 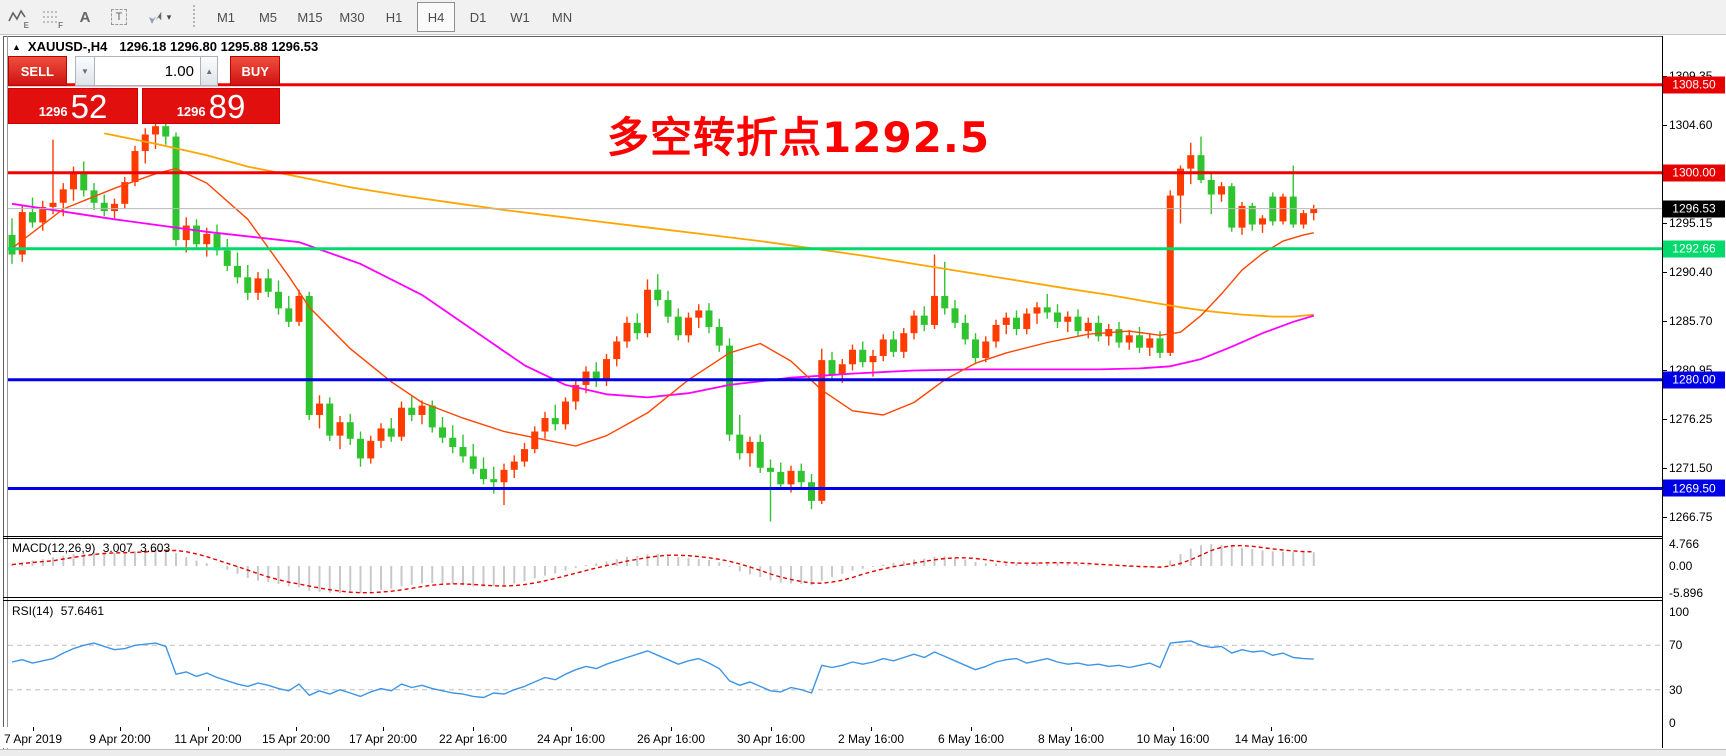 What do you see at coordinates (209, 71) in the screenshot?
I see `volume-increase-button: ▲` at bounding box center [209, 71].